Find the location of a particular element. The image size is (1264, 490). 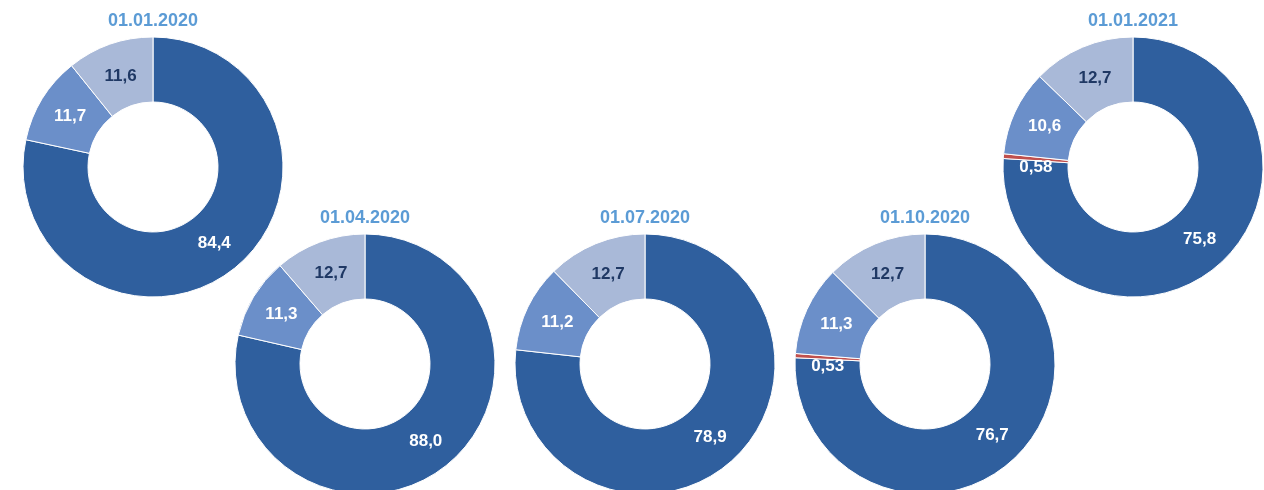

data-label: 76,7 is located at coordinates (992, 435).